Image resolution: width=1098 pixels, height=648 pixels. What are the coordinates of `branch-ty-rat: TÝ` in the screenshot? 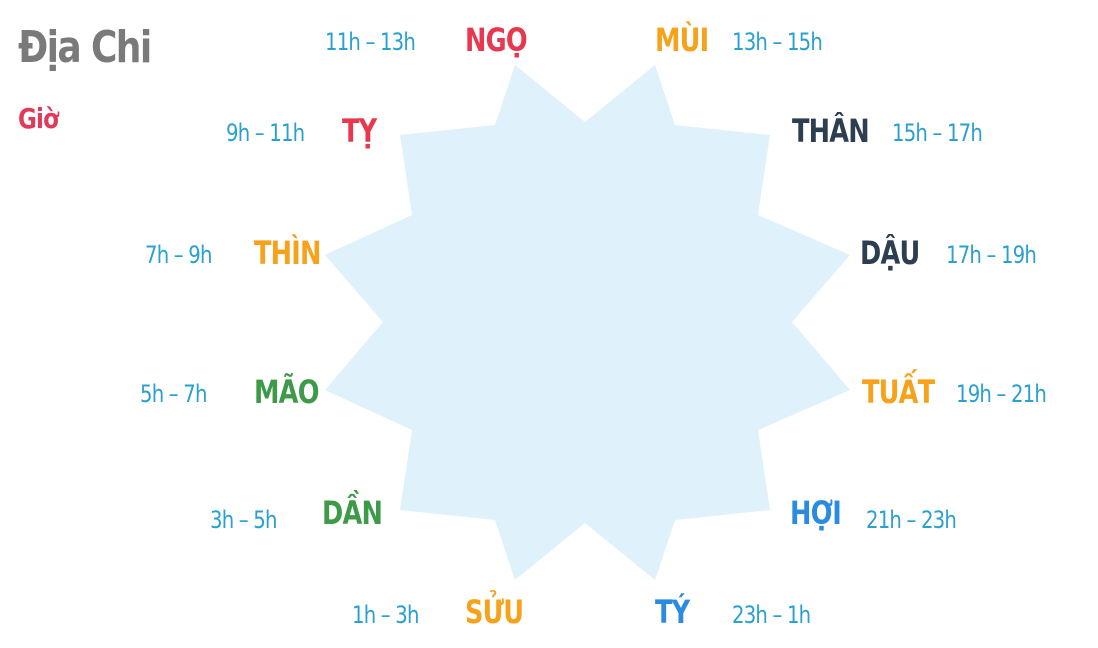 It's located at (672, 612).